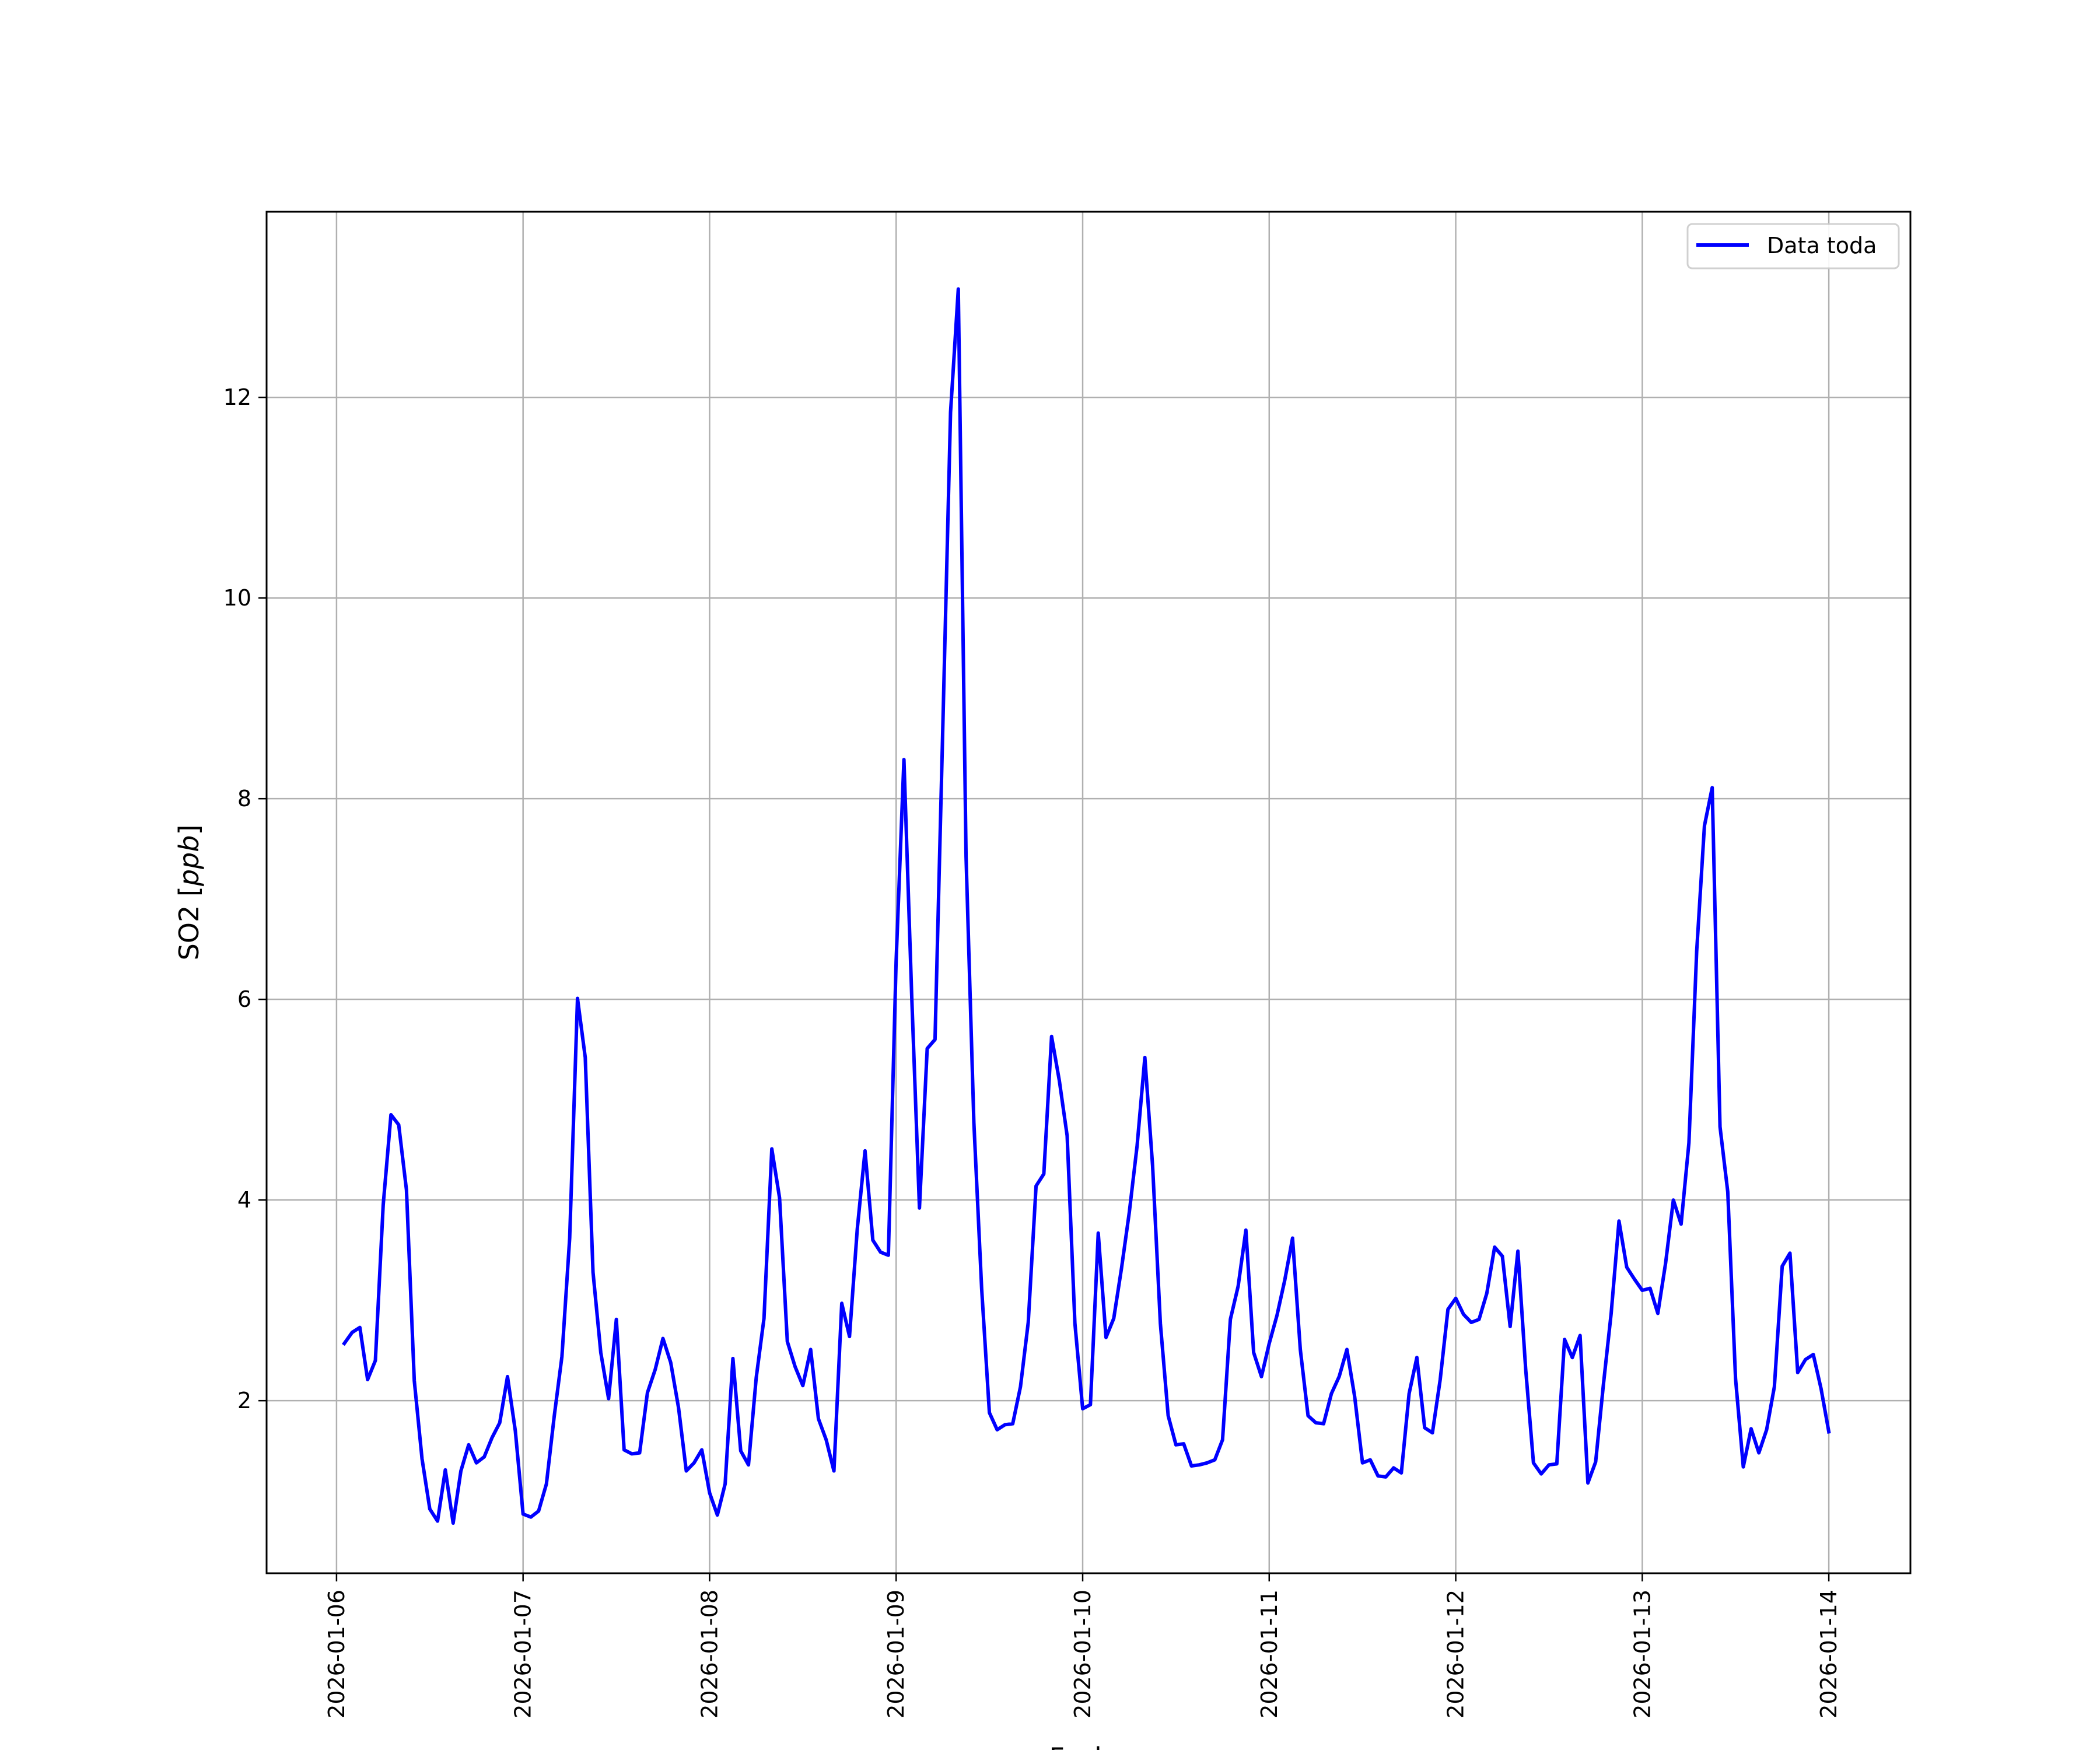  I want to click on y-axis-ticks: 2 4 6 8 10 12, so click(245, 898).